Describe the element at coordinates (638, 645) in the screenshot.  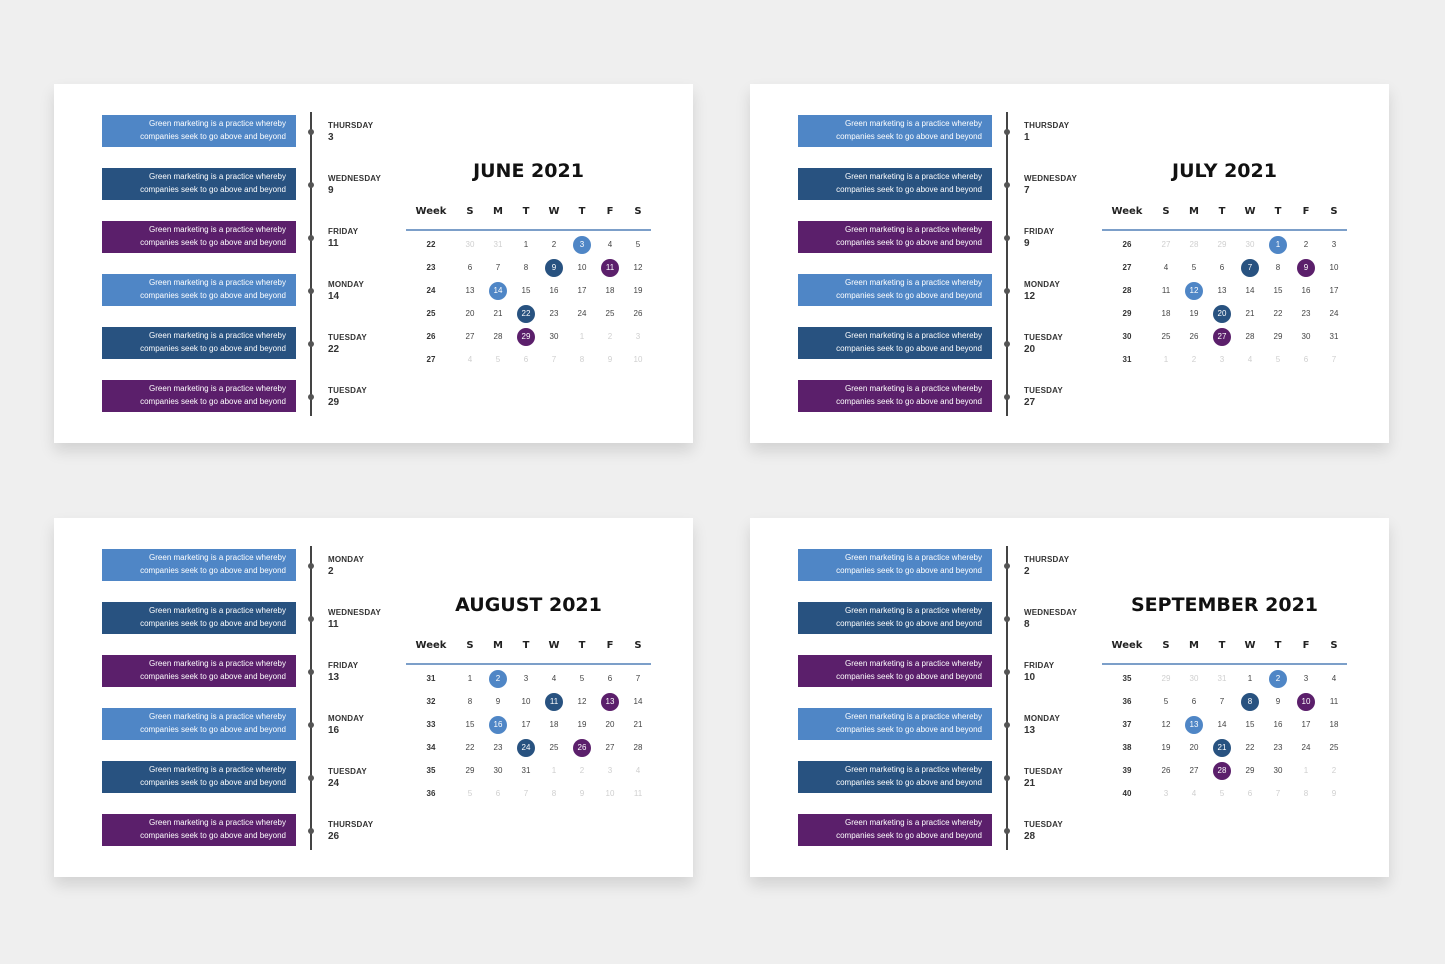
I see `weekday-header: S` at that location.